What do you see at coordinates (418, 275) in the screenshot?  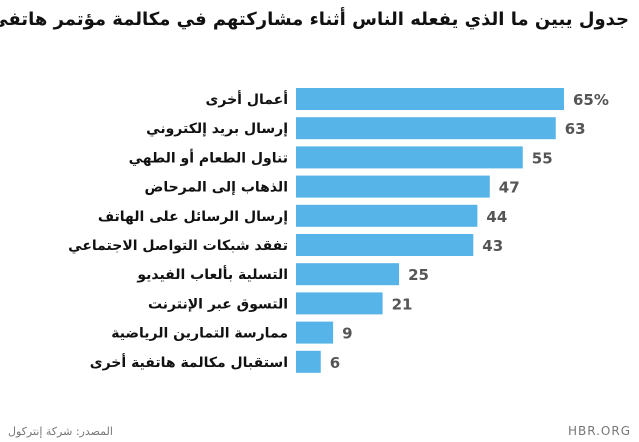 I see `value-label-6: 25` at bounding box center [418, 275].